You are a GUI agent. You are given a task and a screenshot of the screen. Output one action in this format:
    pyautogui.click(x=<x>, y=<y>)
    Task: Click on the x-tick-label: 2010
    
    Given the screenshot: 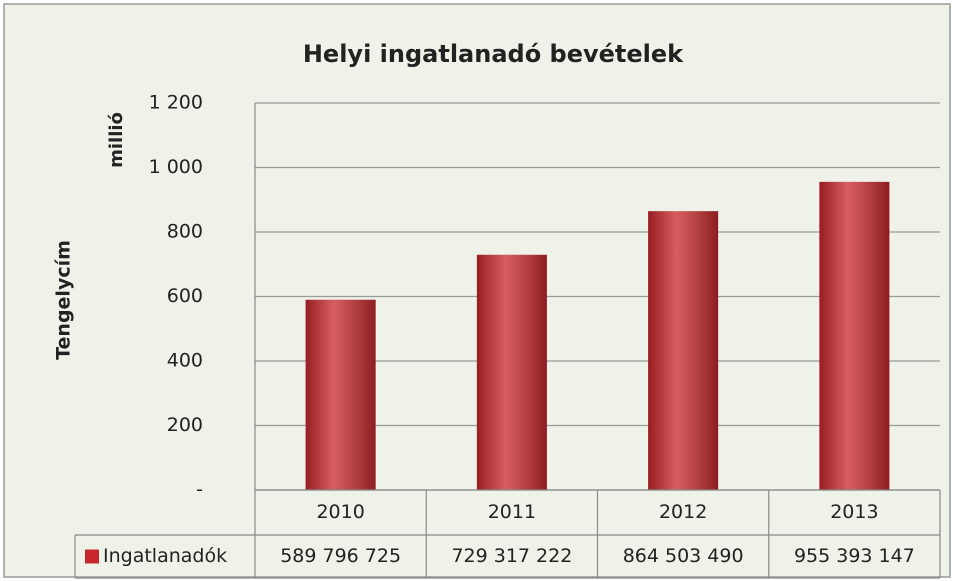 What is the action you would take?
    pyautogui.click(x=340, y=512)
    